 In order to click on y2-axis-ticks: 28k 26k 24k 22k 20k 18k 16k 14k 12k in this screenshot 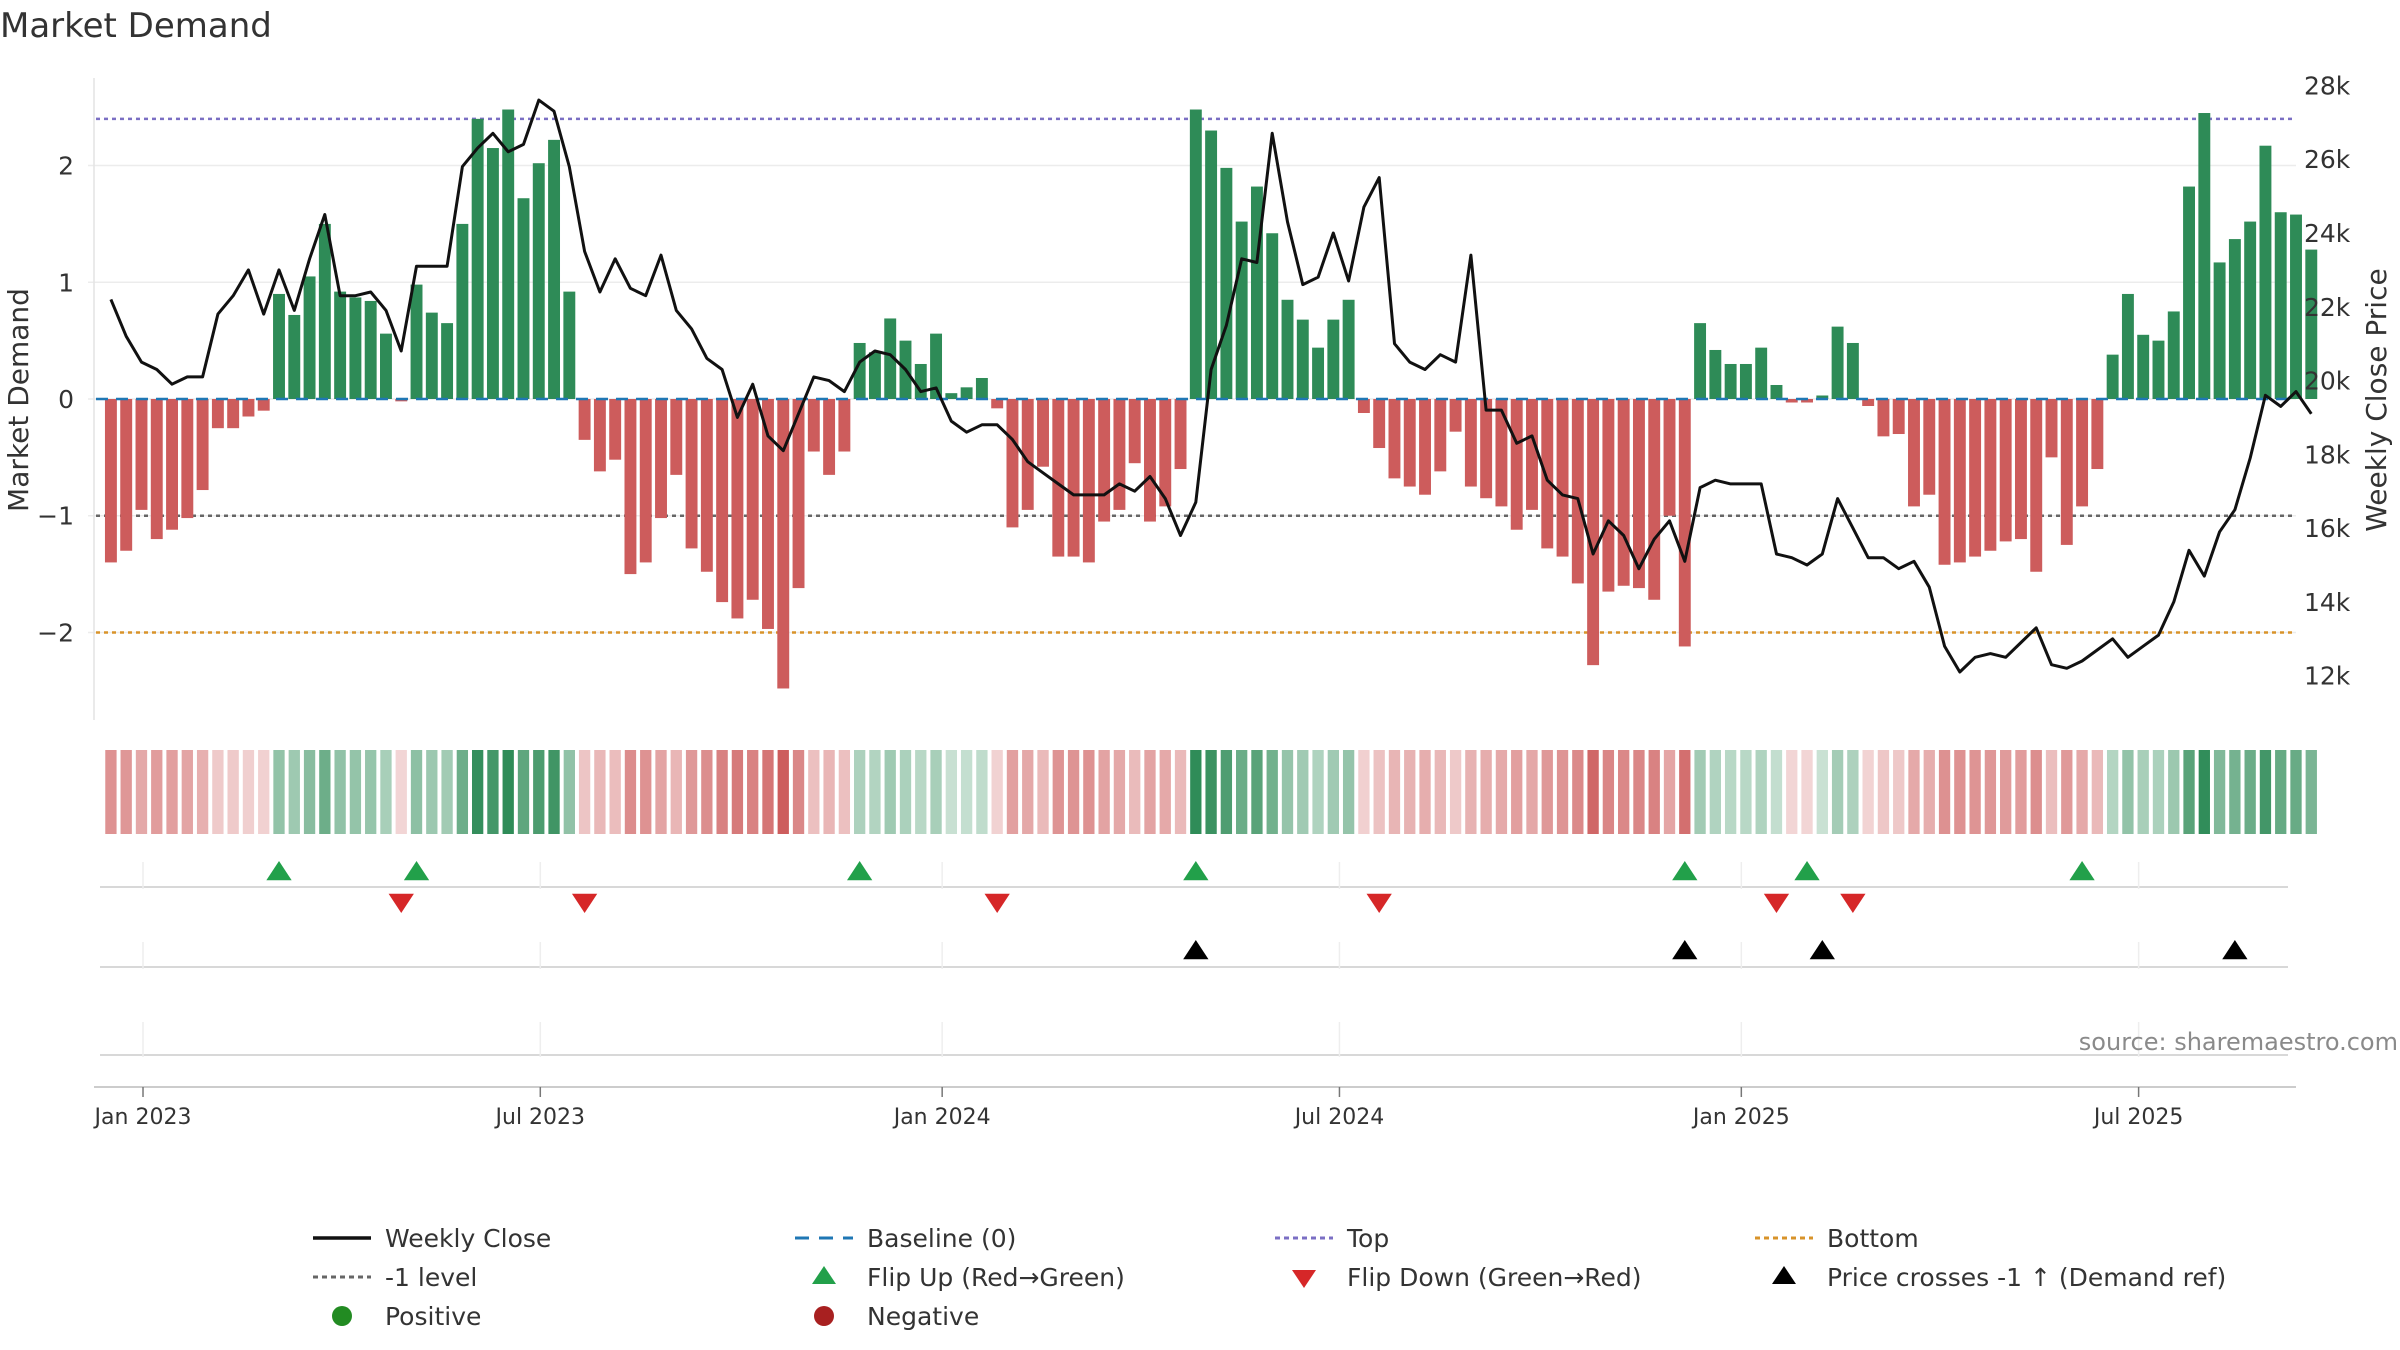, I will do `click(2327, 380)`.